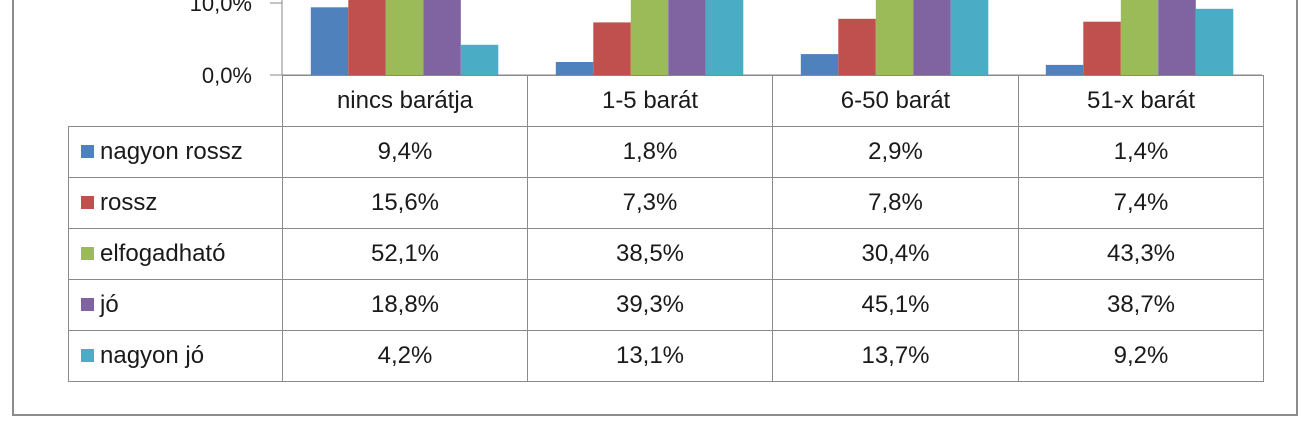 The width and height of the screenshot is (1311, 428). What do you see at coordinates (650, 356) in the screenshot?
I see `table-cell: 13,1%` at bounding box center [650, 356].